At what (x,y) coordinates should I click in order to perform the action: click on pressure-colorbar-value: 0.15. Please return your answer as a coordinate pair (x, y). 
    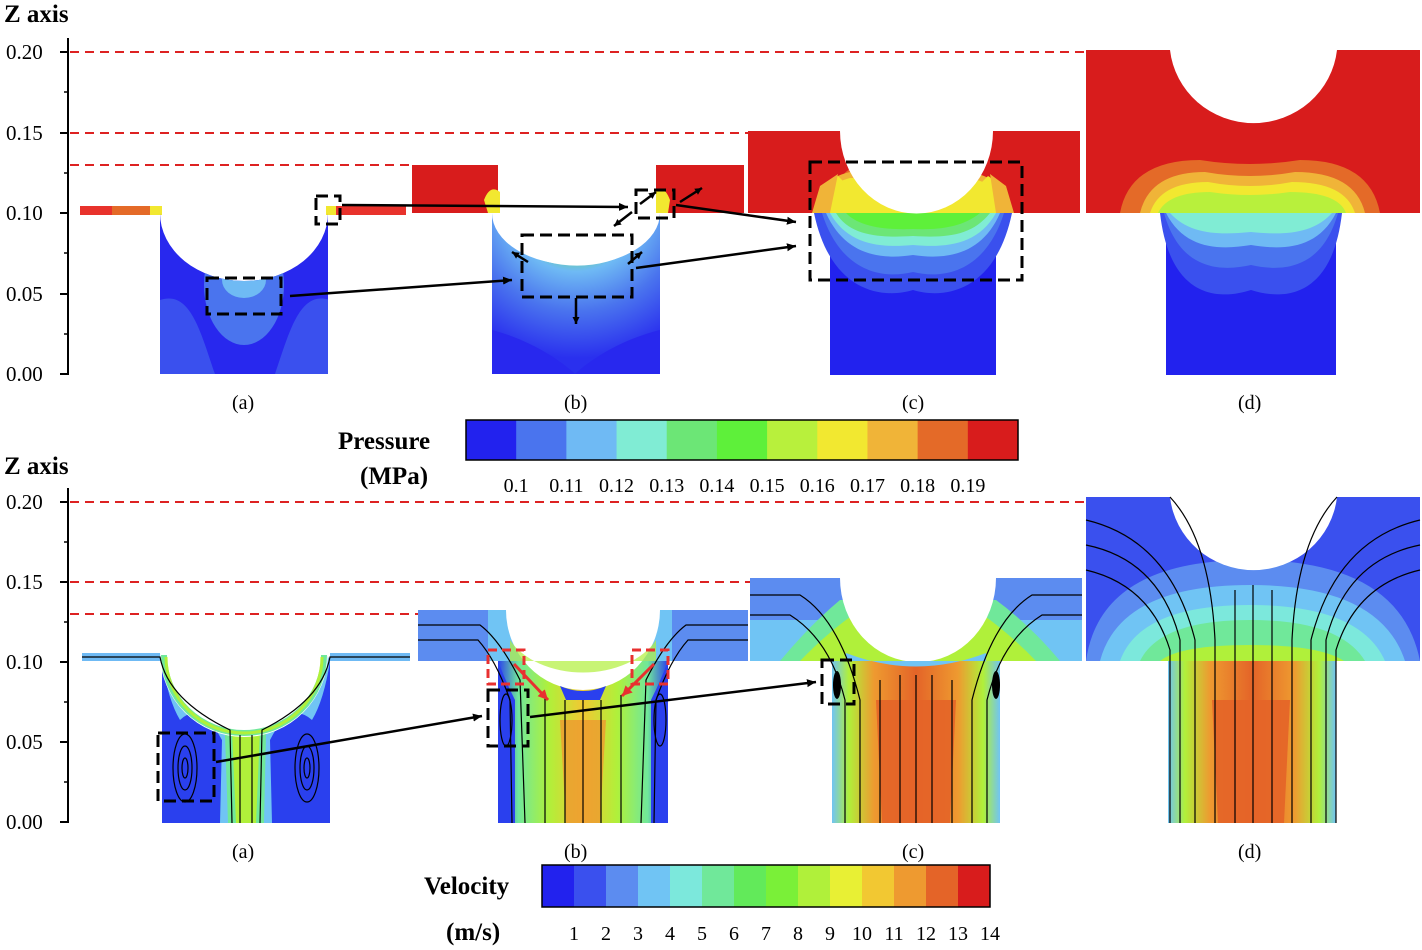
    Looking at the image, I should click on (767, 486).